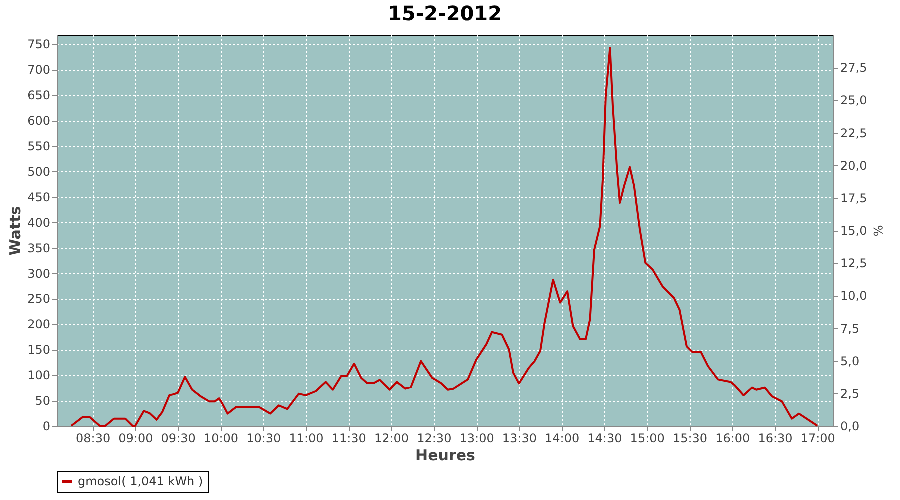  Describe the element at coordinates (392, 439) in the screenshot. I see `x-tick-label: 12:00` at that location.